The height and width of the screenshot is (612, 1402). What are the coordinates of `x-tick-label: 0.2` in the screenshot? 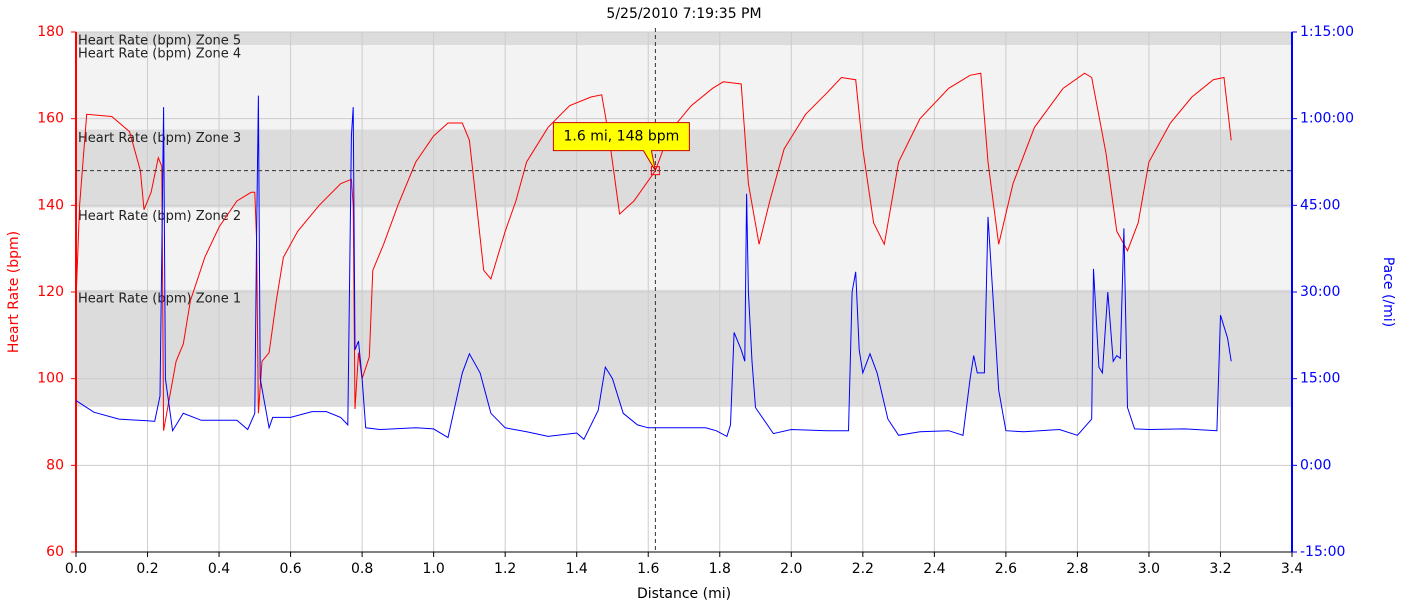 It's located at (147, 569).